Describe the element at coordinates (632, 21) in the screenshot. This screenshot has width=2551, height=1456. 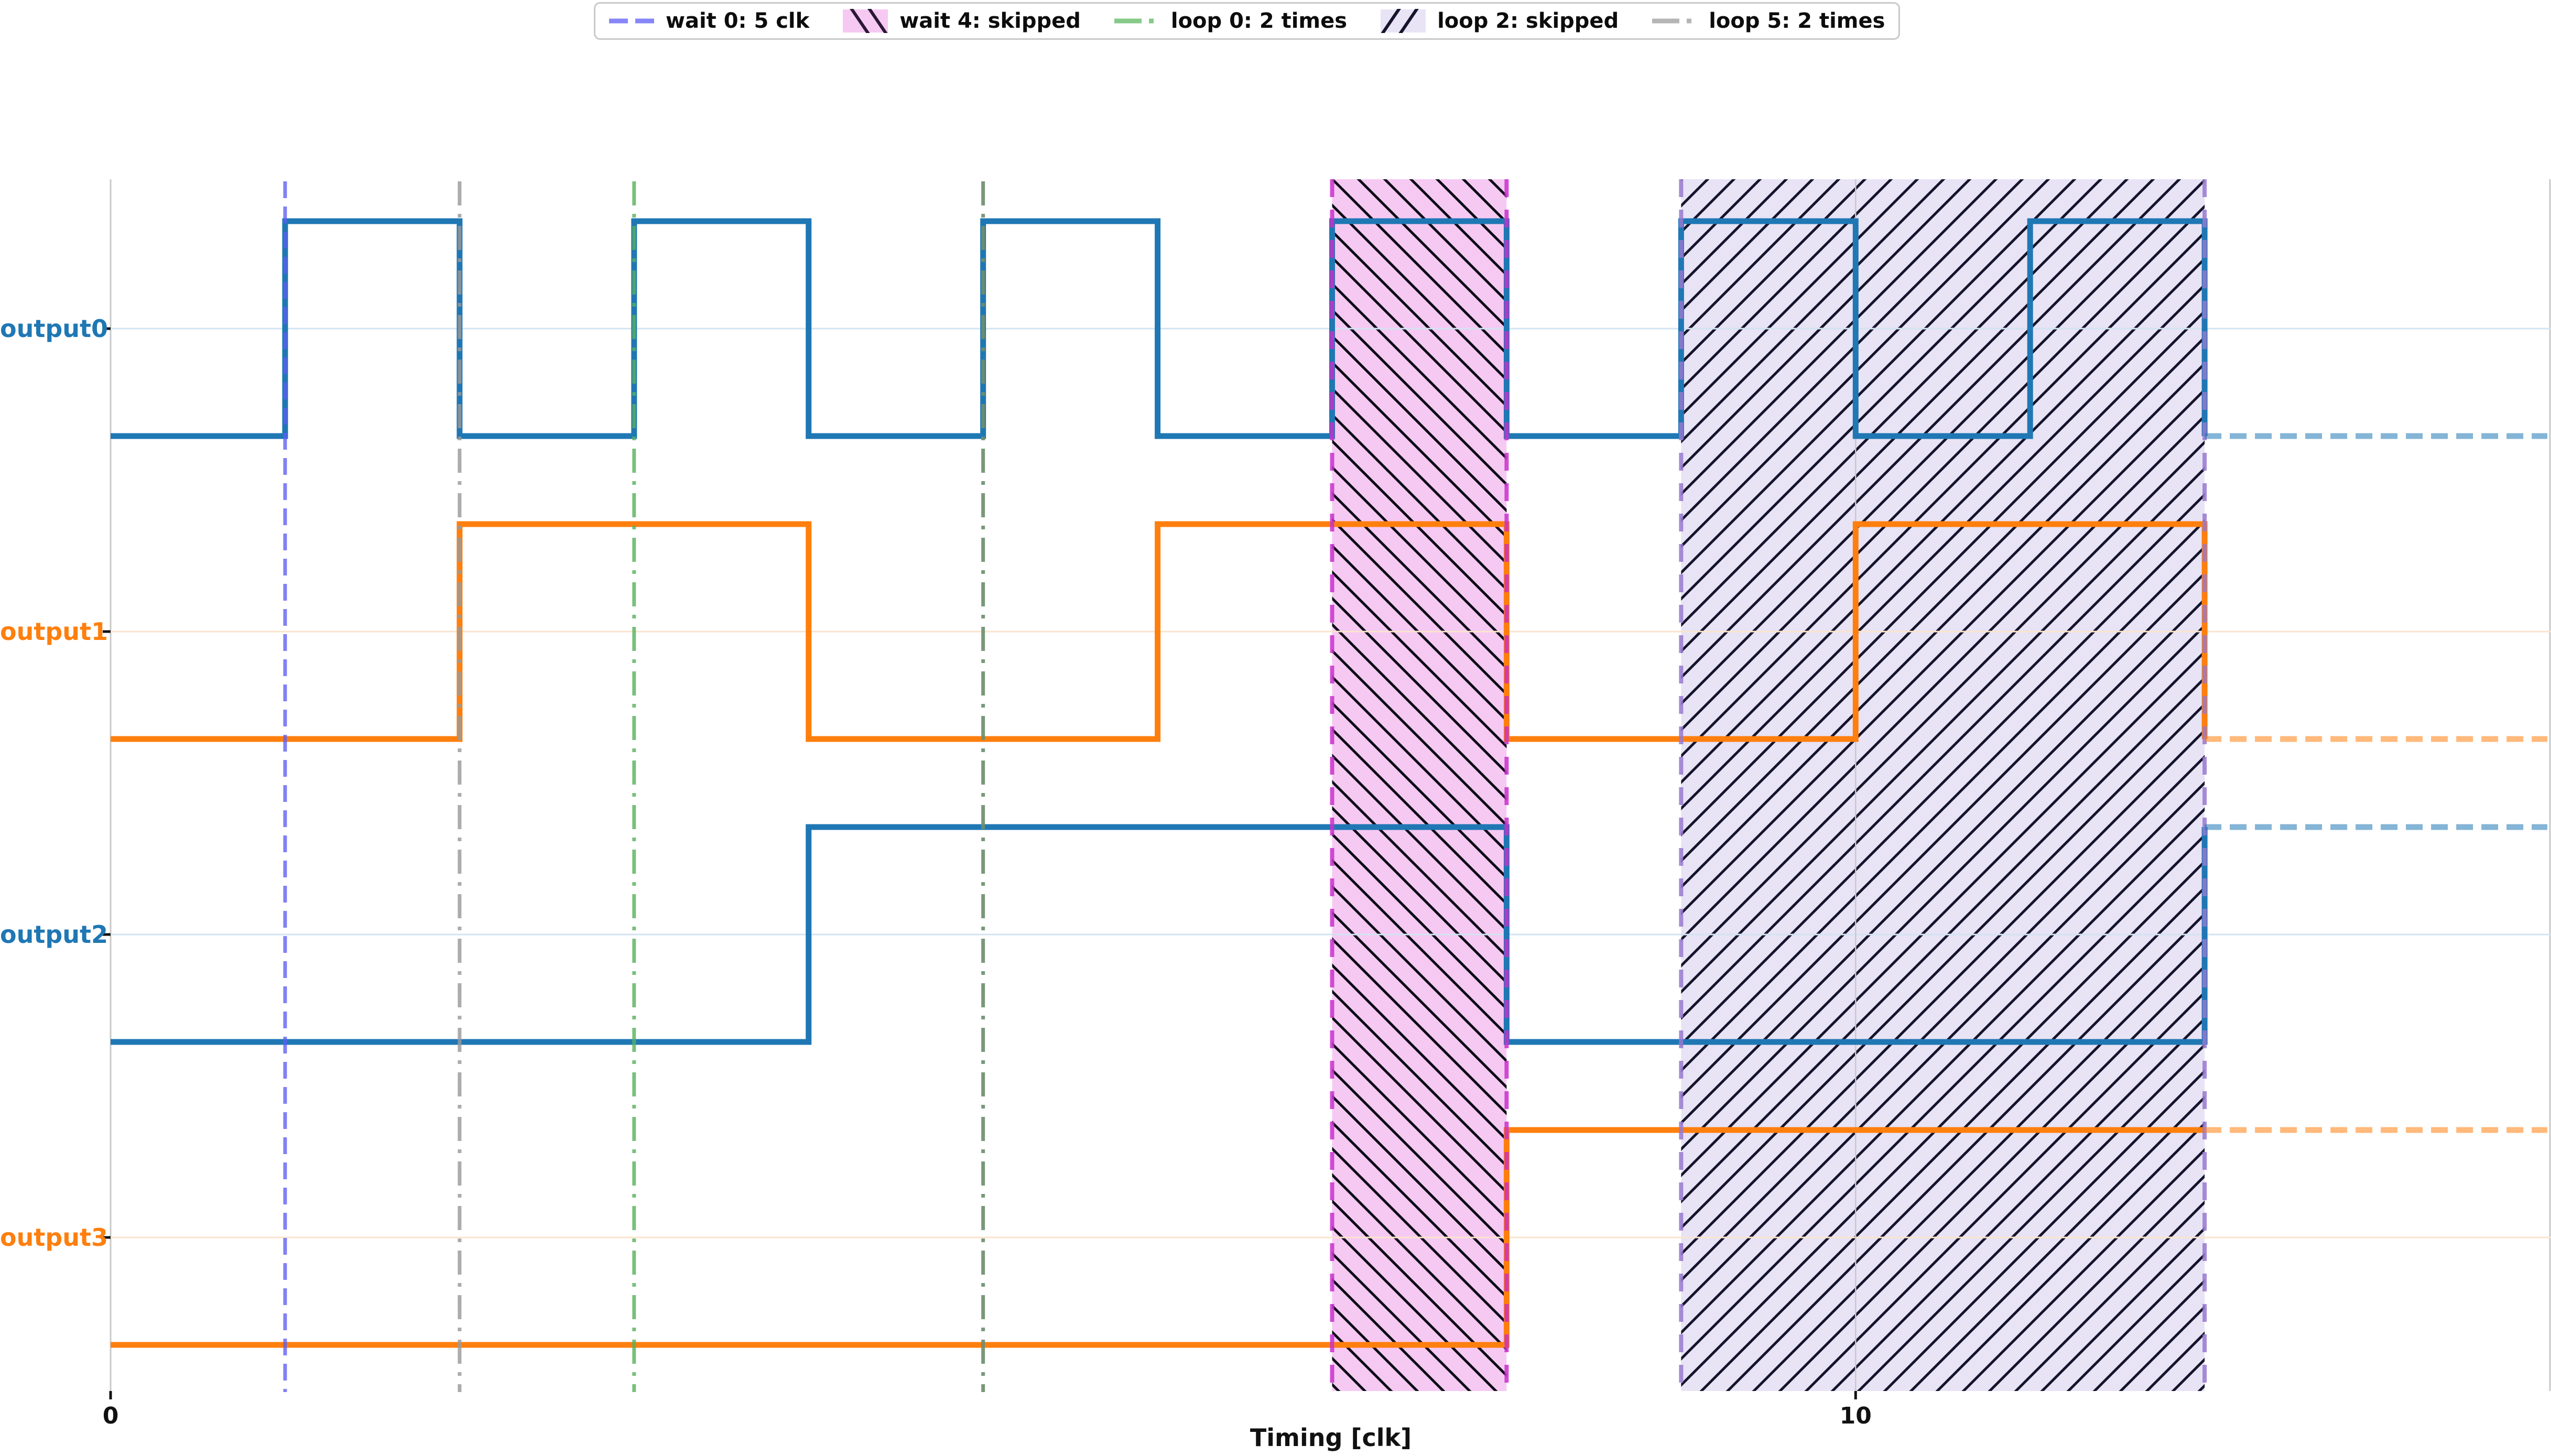
I see `dashed-line-swatch-icon` at that location.